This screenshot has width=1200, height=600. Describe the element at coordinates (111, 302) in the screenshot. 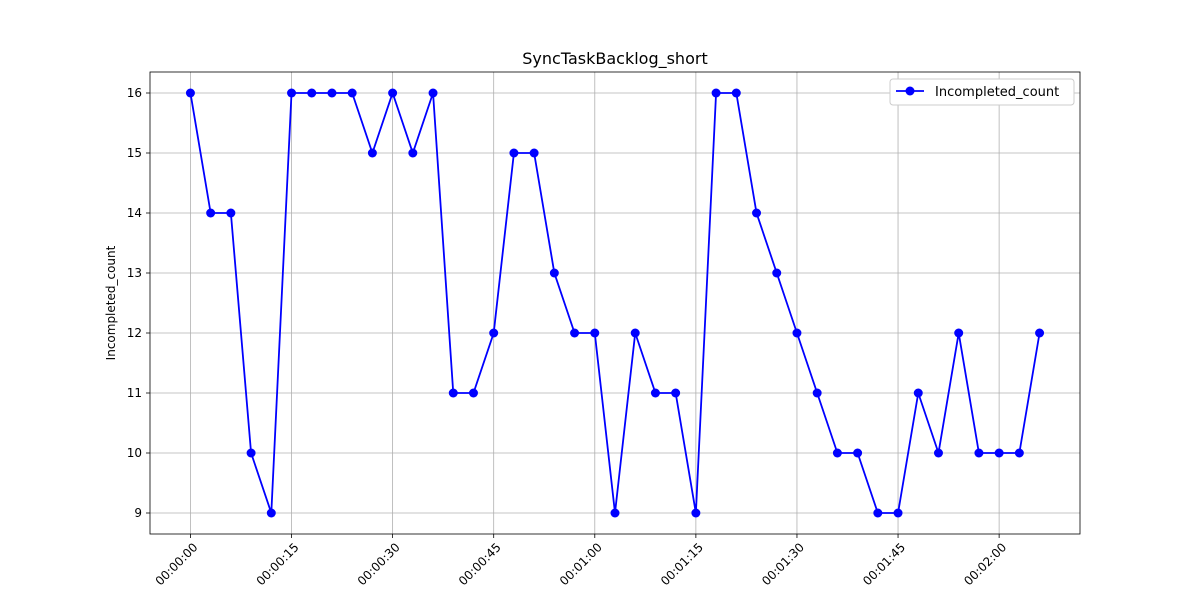

I see `y-axis-label: Incompleted_count` at that location.